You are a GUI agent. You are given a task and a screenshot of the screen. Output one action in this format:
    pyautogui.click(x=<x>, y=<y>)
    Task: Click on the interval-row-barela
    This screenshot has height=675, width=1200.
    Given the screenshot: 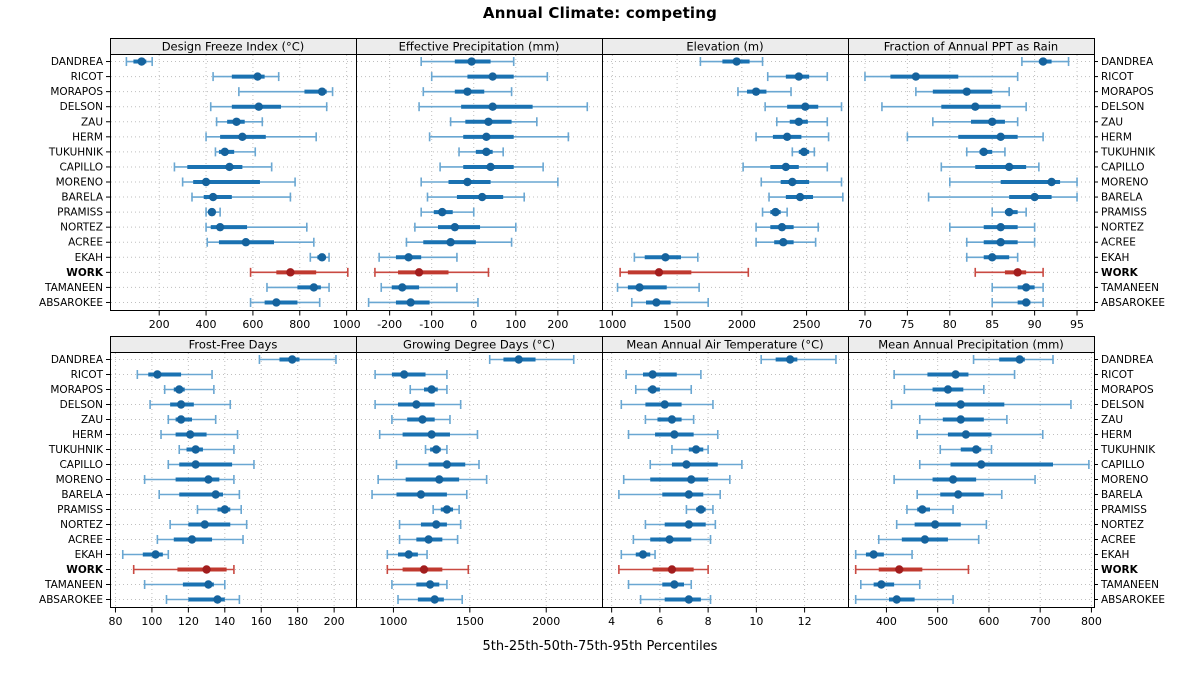 What is the action you would take?
    pyautogui.click(x=959, y=494)
    